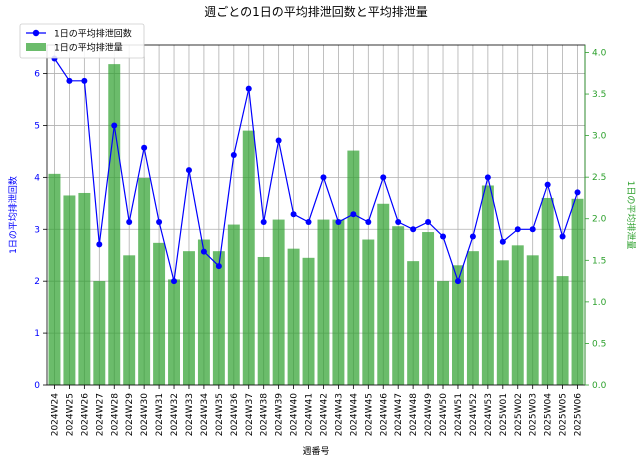 This screenshot has height=461, width=640. I want to click on x-tick-label: 2024W27, so click(100, 414).